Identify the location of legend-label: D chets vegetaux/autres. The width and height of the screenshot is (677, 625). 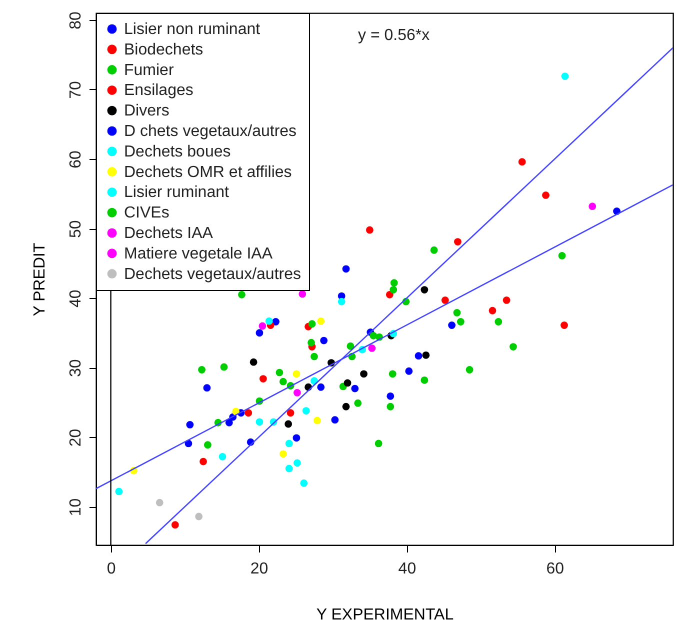
(210, 131).